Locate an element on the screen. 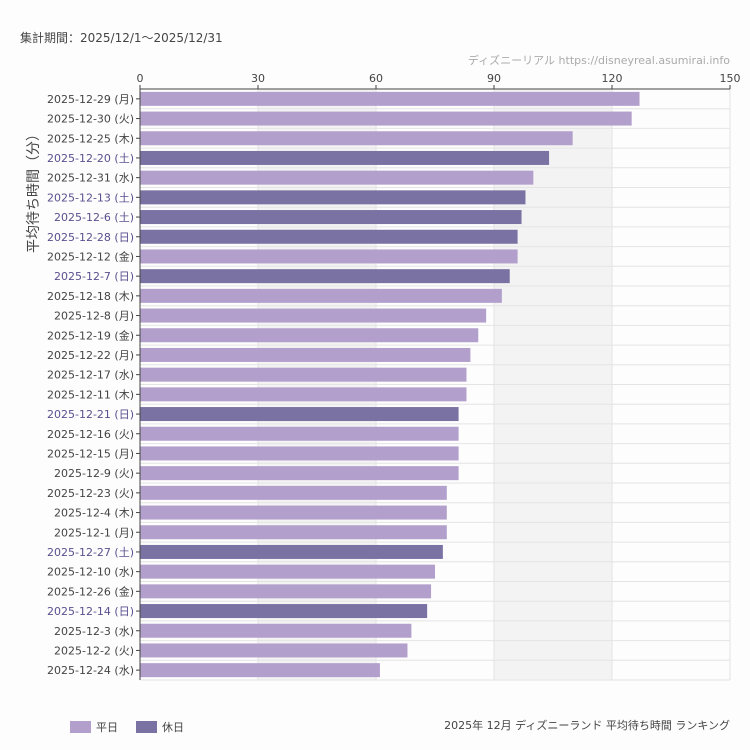  y-tick-label: 2025-12-17 (水) is located at coordinates (90, 375).